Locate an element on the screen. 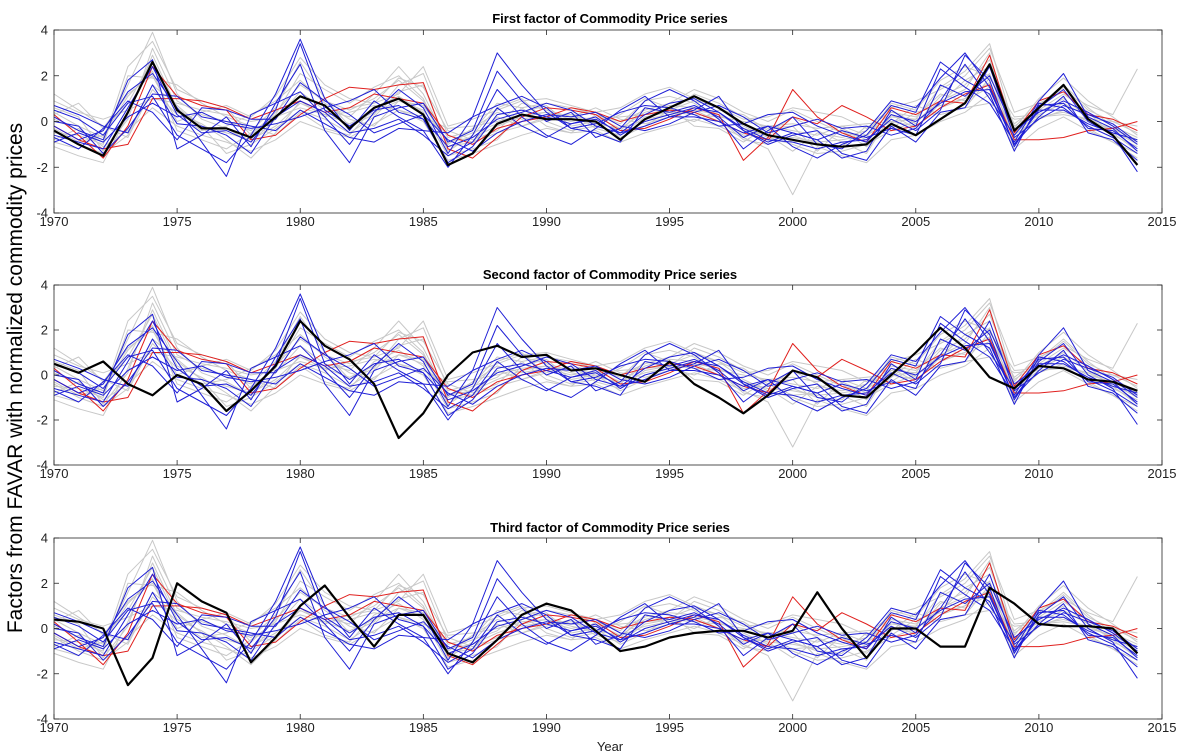 Image resolution: width=1183 pixels, height=756 pixels. panel-title: Second factor of Commodity Price series is located at coordinates (610, 274).